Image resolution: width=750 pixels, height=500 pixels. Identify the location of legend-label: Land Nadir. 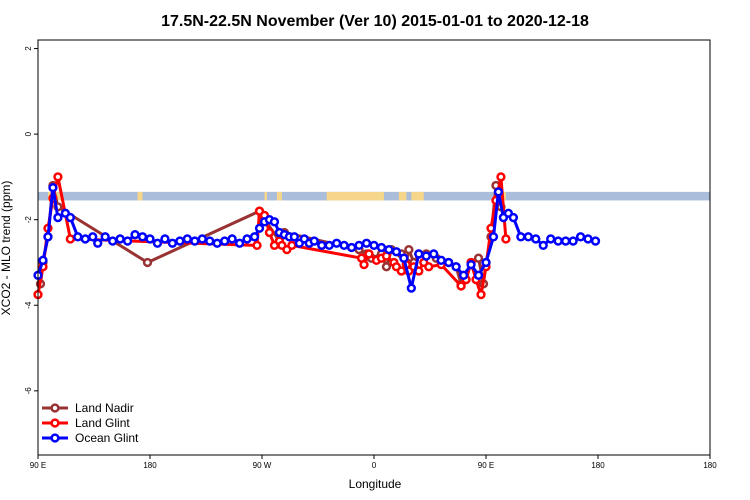
(104, 408).